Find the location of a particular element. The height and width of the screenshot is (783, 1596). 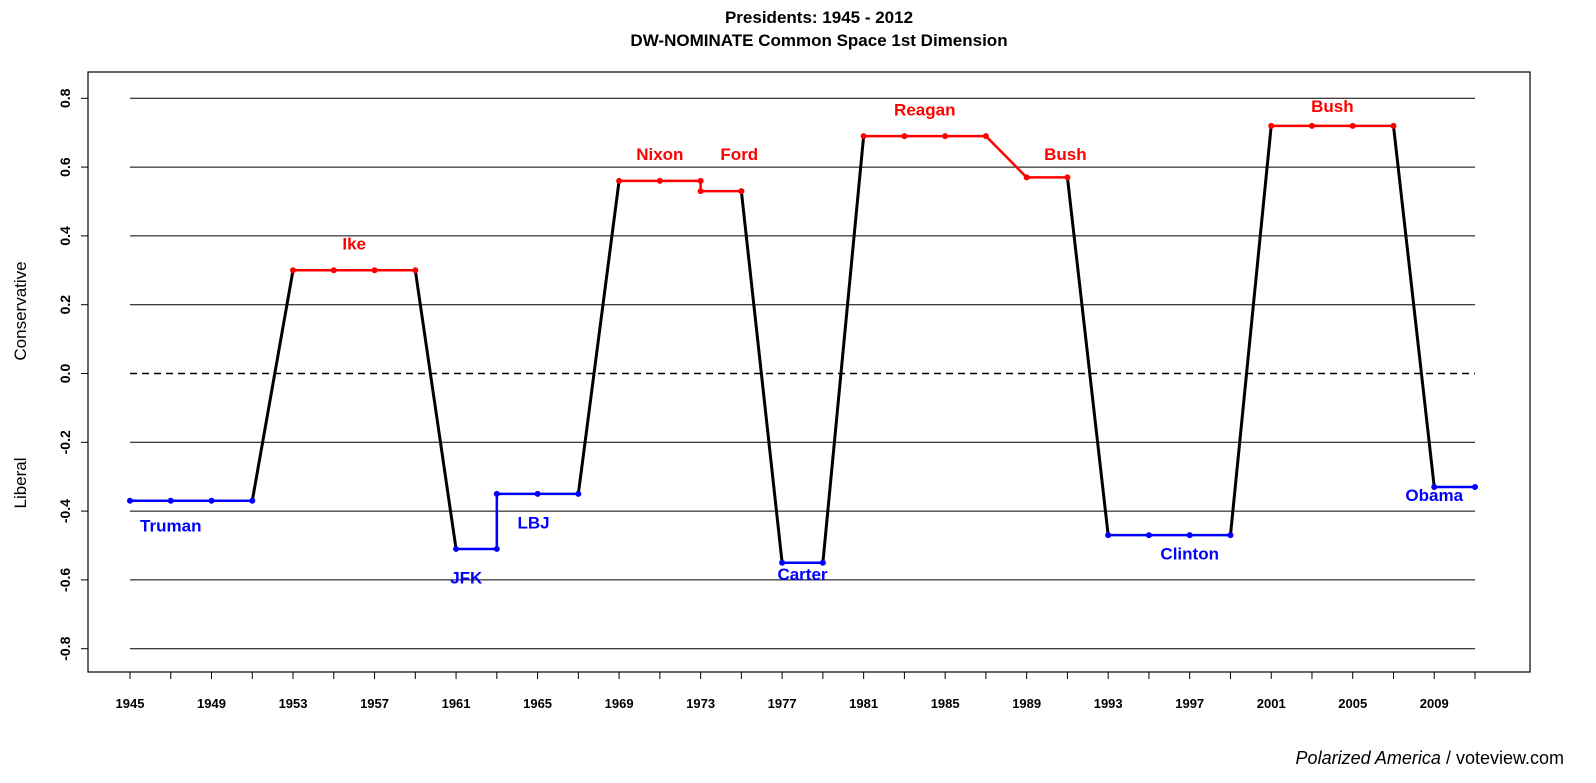

y-tick-label: 0.0 is located at coordinates (65, 374).